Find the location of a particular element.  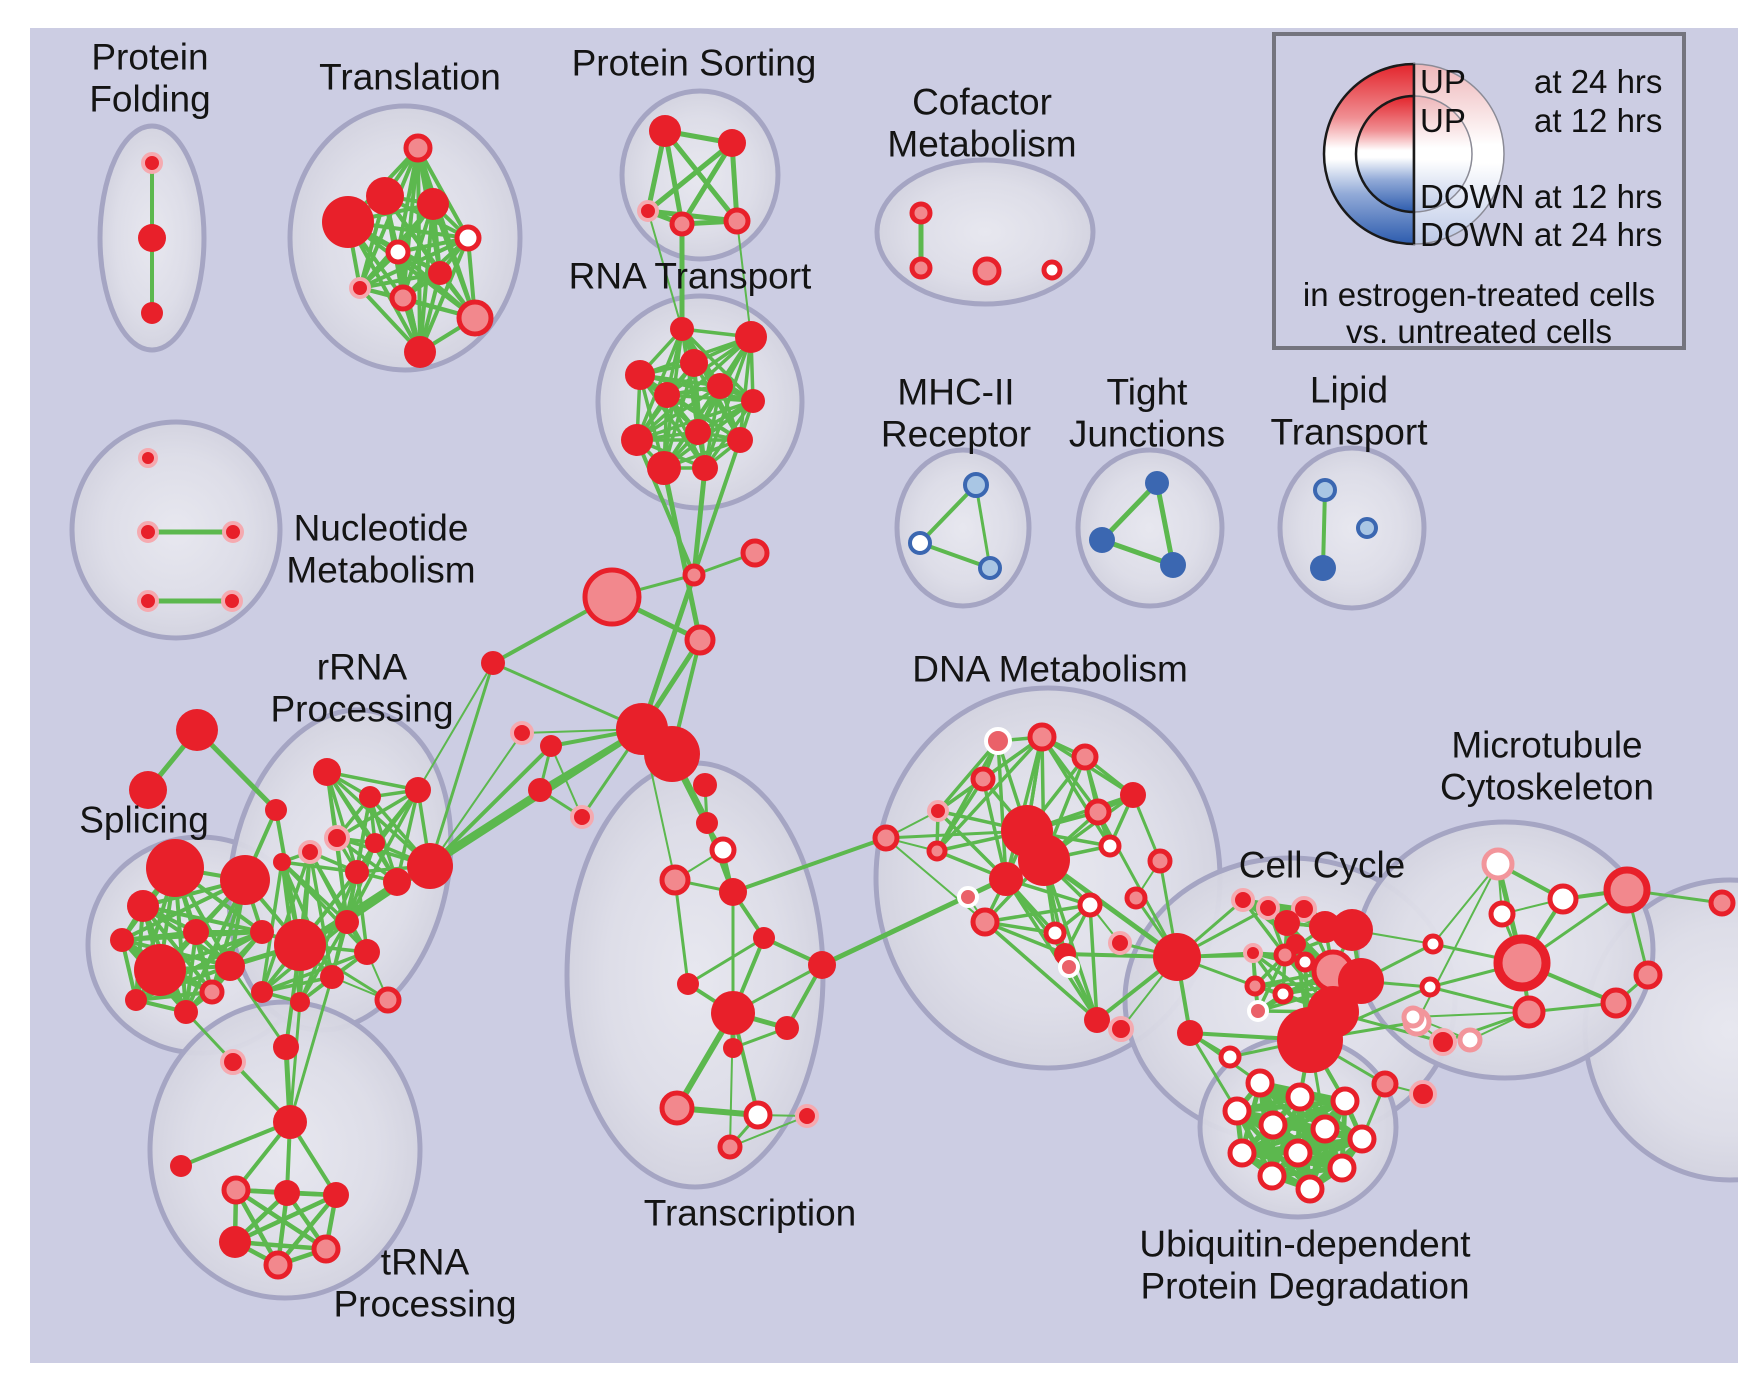

node-lt3 is located at coordinates (1367, 528).